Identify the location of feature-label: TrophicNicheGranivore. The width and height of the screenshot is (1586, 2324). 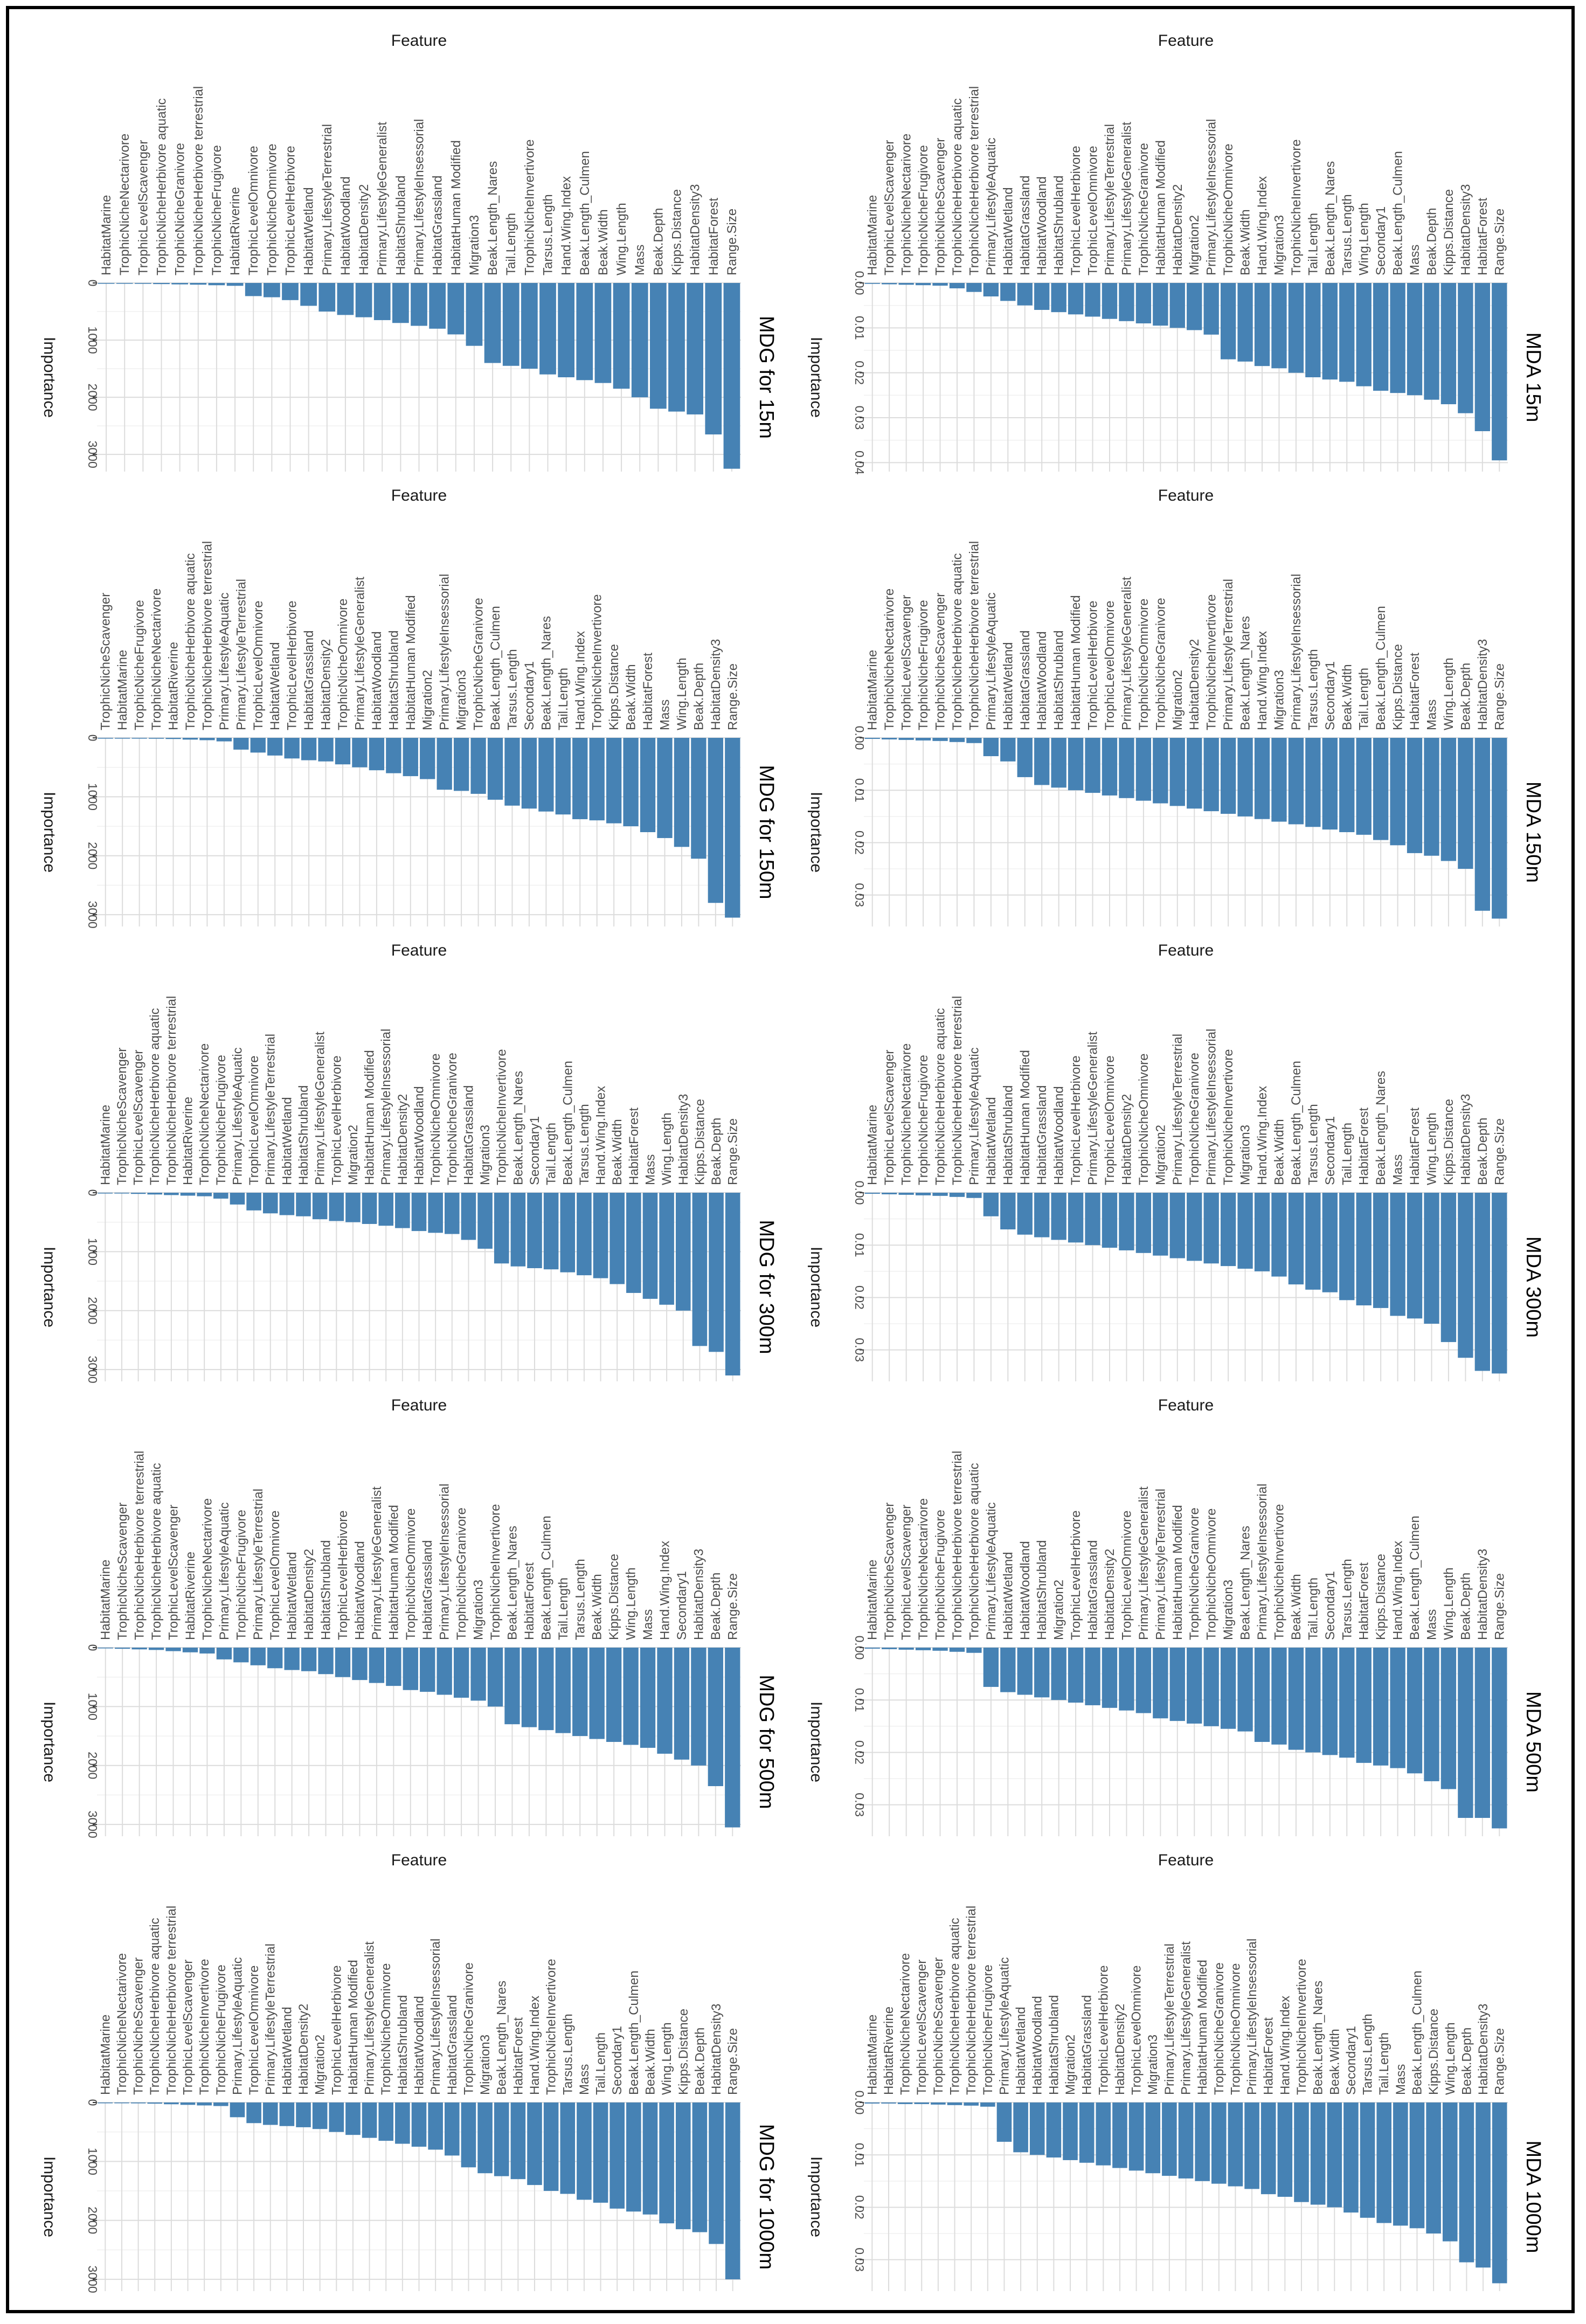
(1144, 209).